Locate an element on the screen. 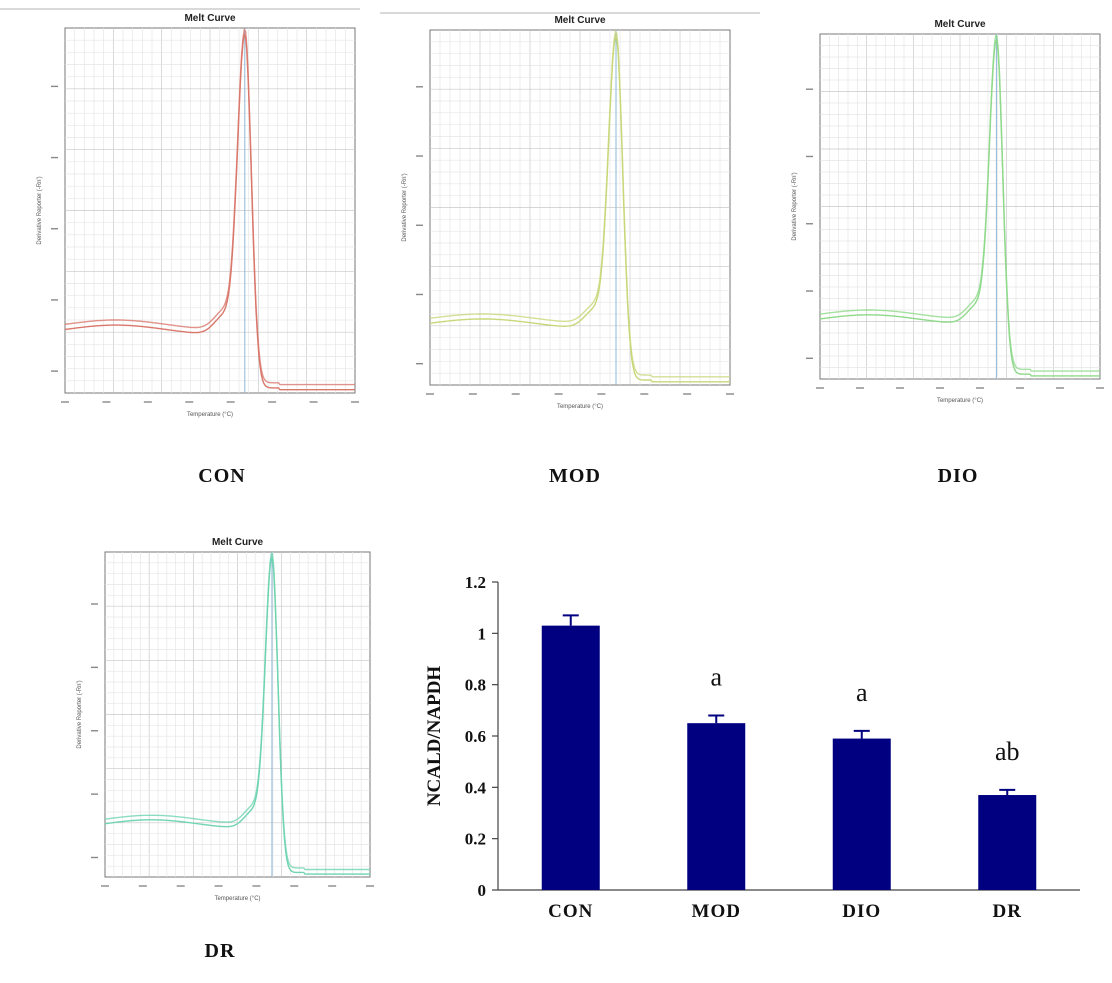  y-tick-label: 1 is located at coordinates (482, 633).